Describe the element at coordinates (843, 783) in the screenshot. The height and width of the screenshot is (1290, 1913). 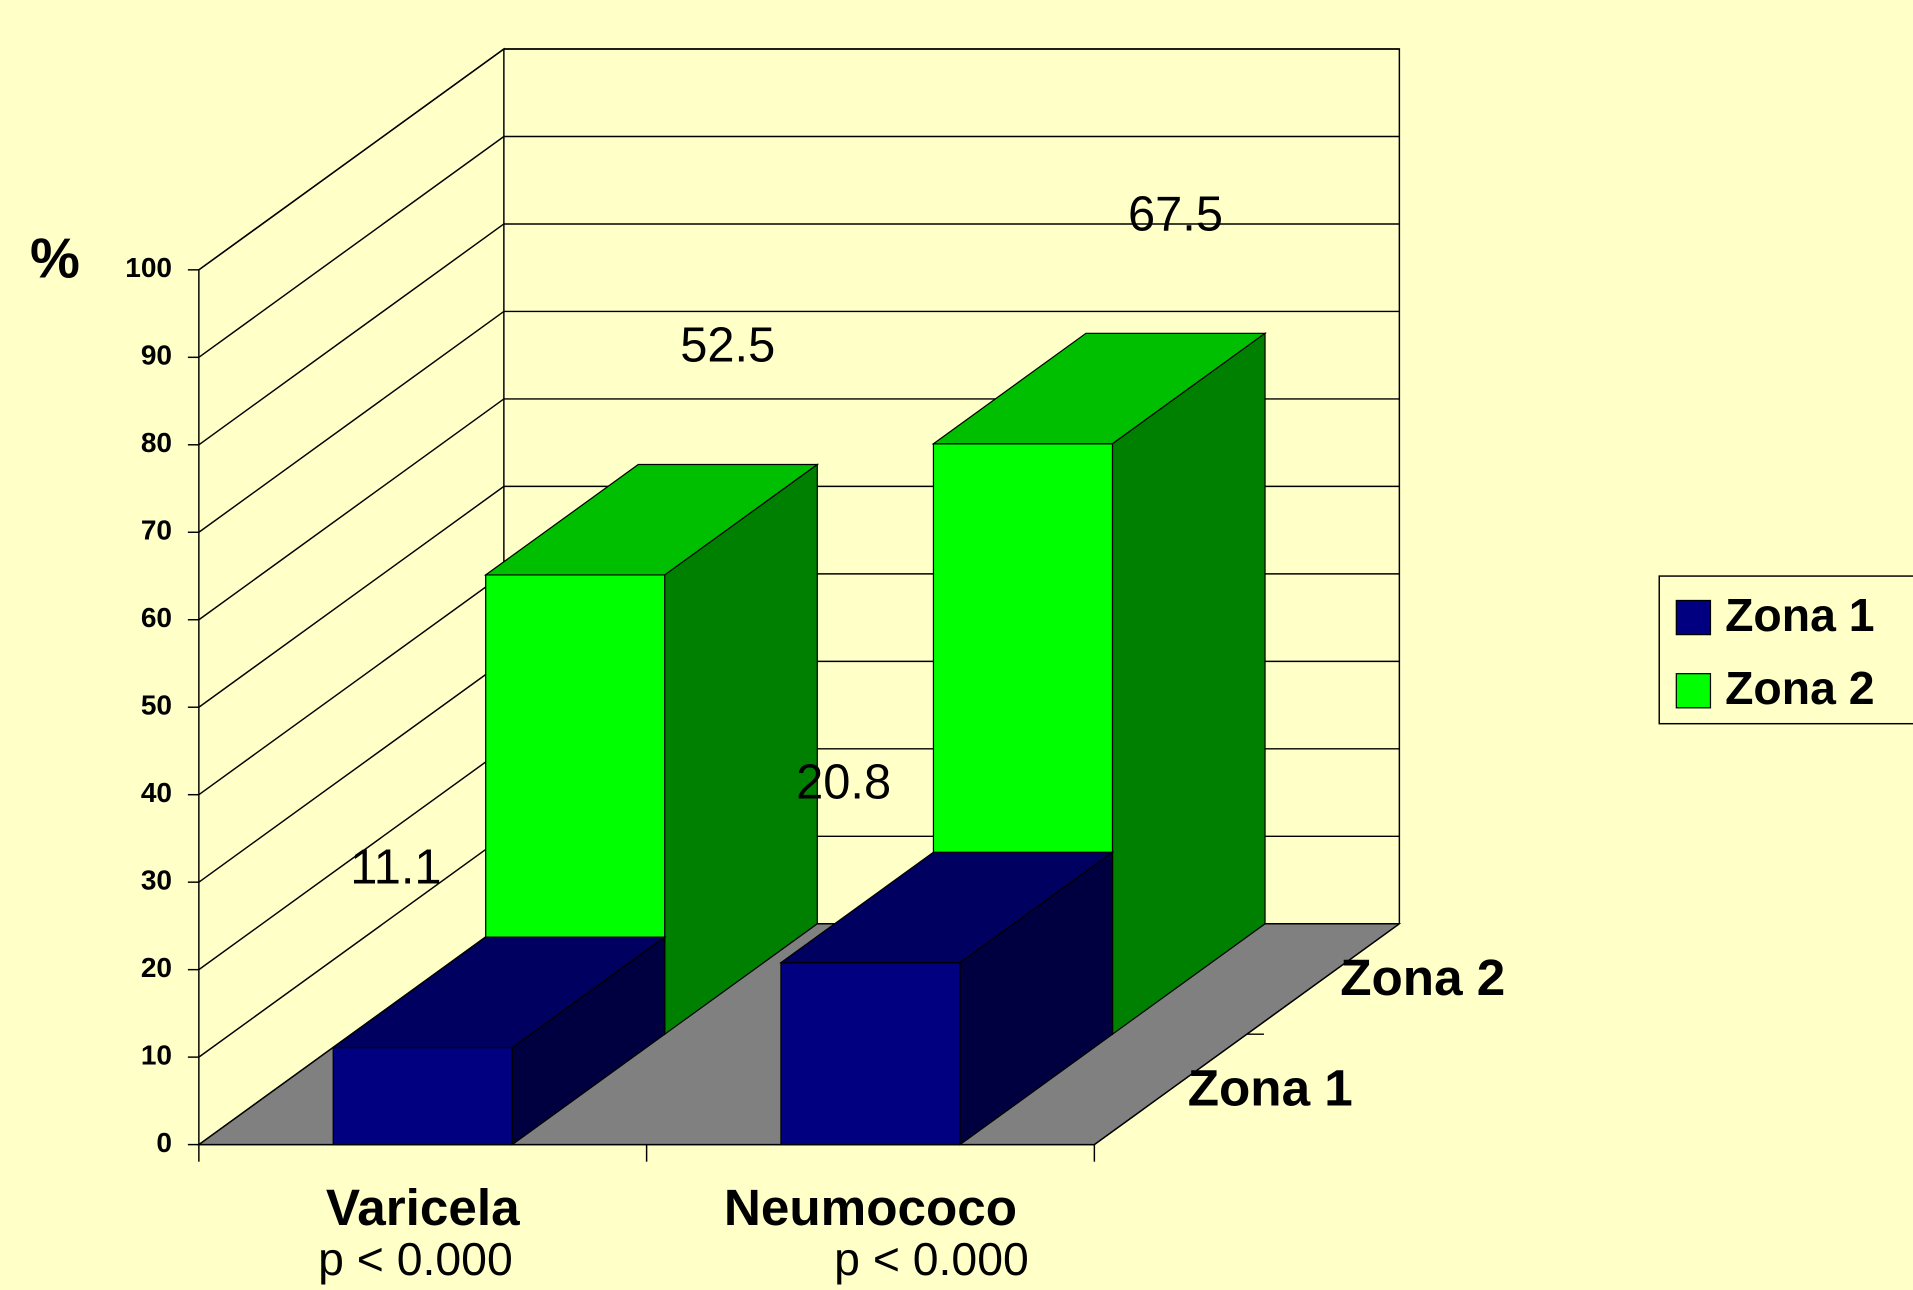
I see `value-label: 20.8` at that location.